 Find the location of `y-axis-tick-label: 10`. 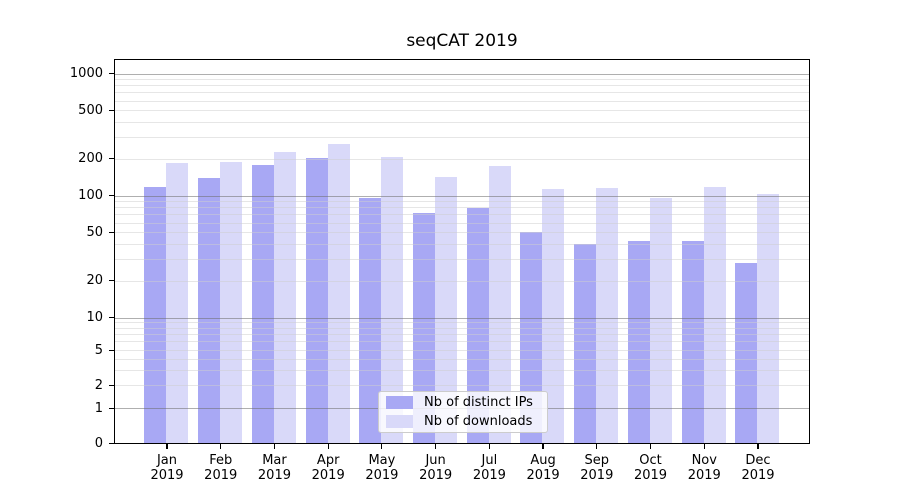

y-axis-tick-label: 10 is located at coordinates (94, 317).